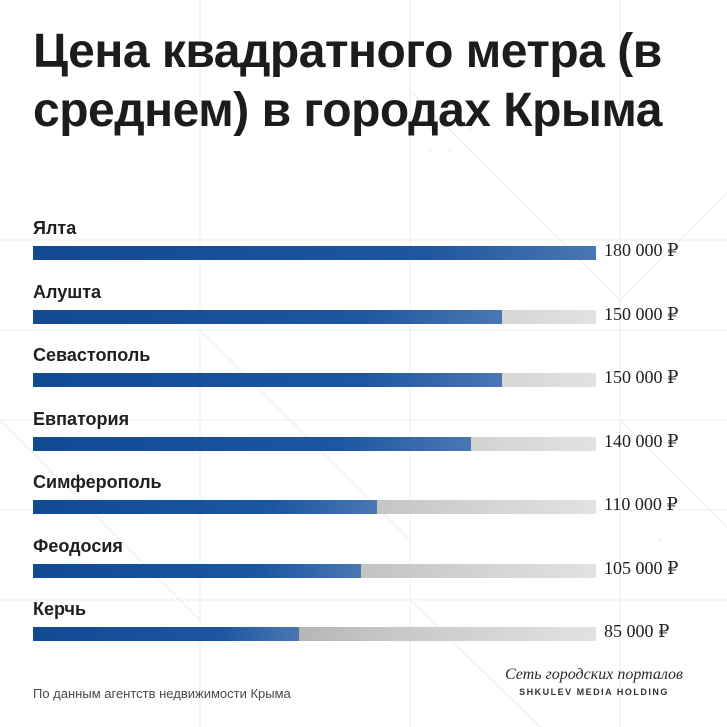 Image resolution: width=727 pixels, height=727 pixels. Describe the element at coordinates (81, 418) in the screenshot. I see `category-label: Евпатория` at that location.